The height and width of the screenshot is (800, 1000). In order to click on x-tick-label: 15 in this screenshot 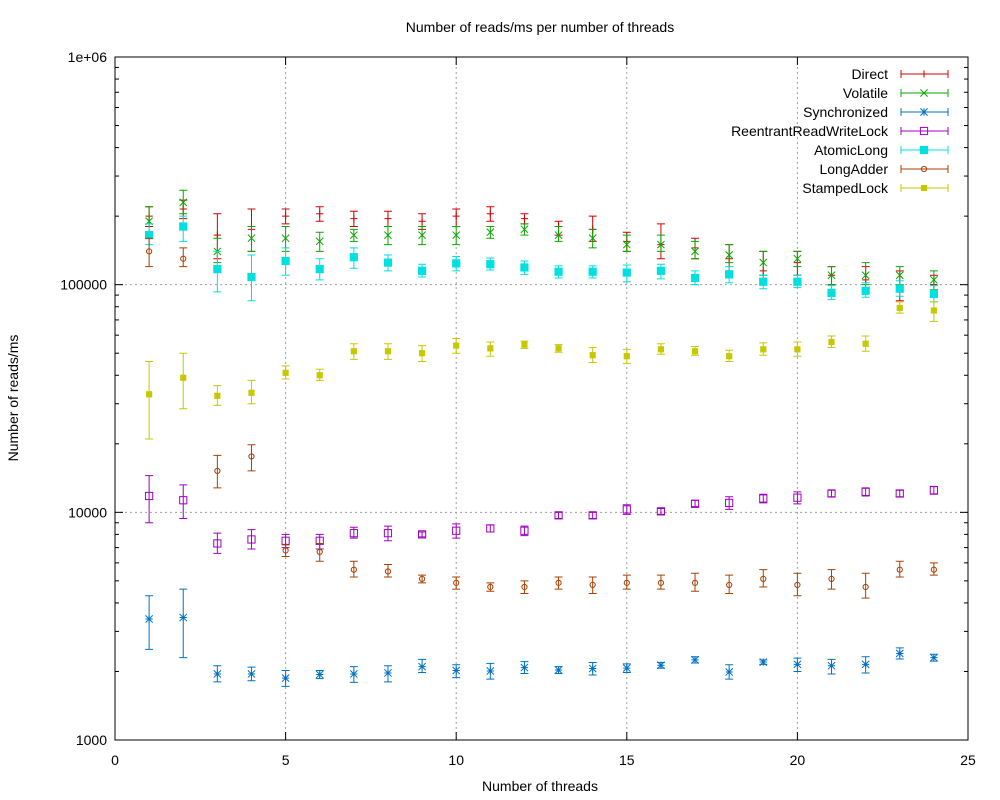, I will do `click(627, 760)`.